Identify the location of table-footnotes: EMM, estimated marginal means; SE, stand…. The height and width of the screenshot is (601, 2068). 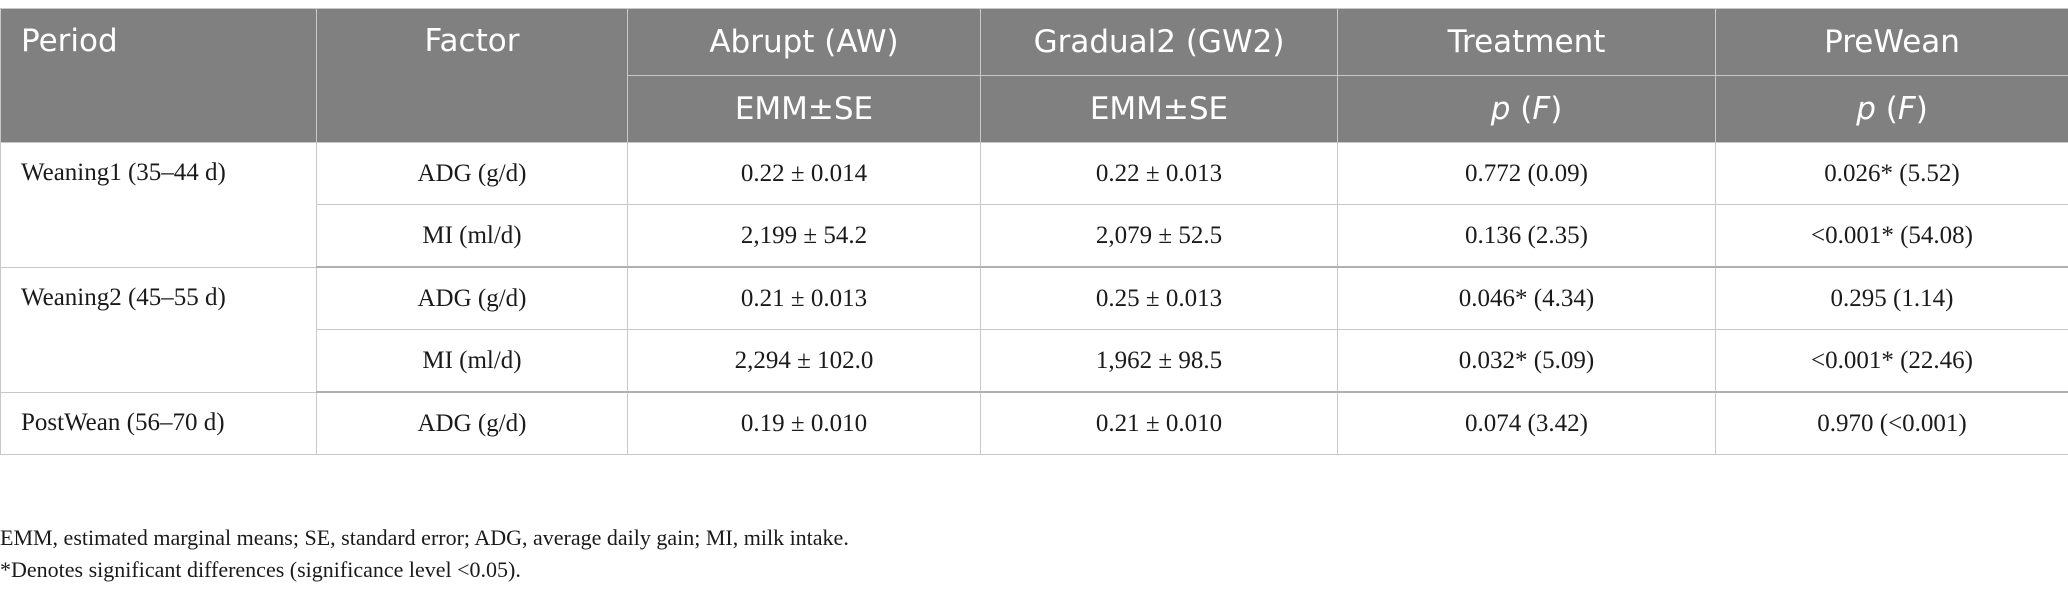
(424, 554).